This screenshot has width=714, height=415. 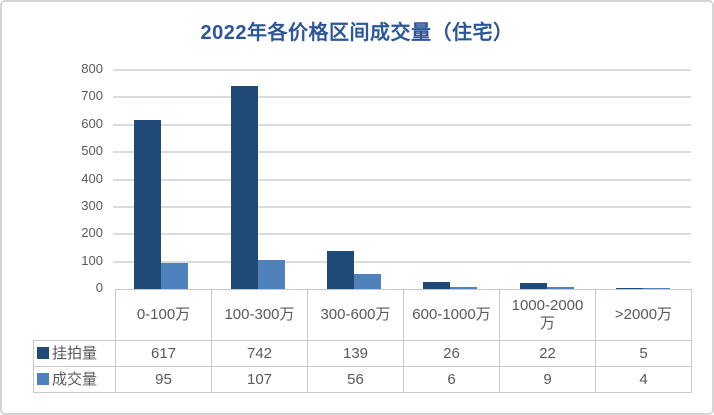 What do you see at coordinates (92, 178) in the screenshot?
I see `y-axis-tick-label: 400` at bounding box center [92, 178].